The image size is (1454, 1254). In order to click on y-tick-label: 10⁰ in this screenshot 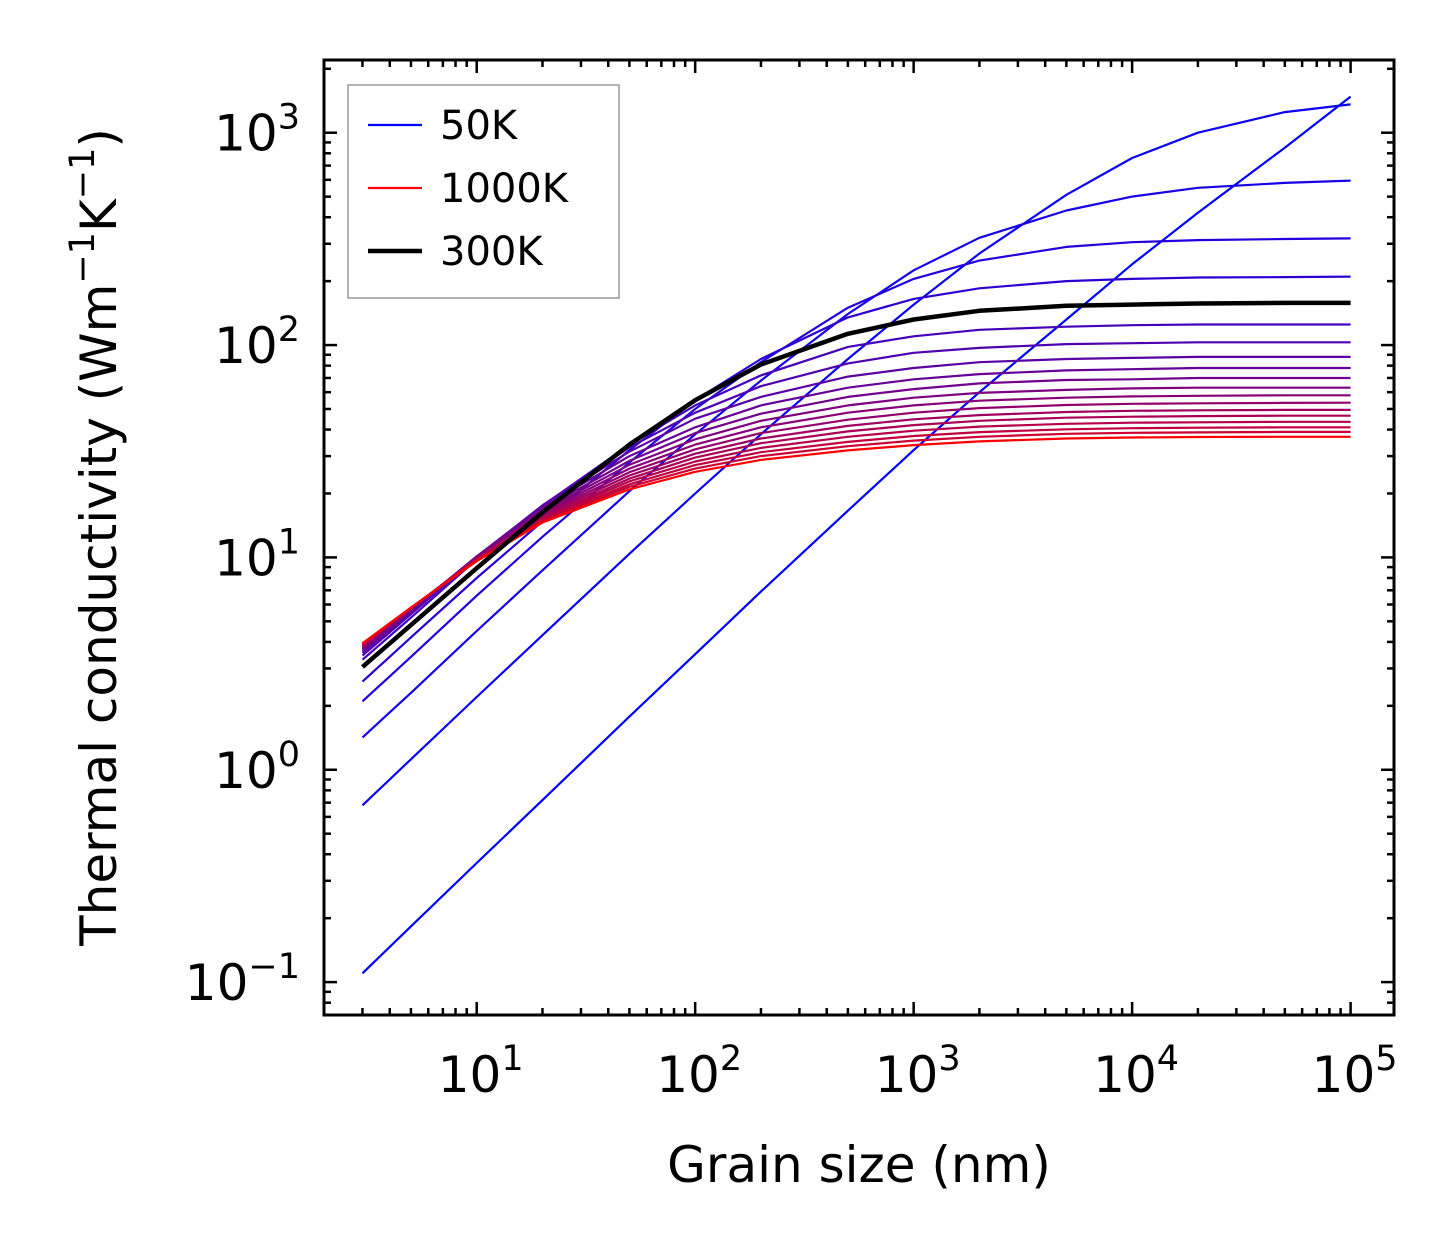, I will do `click(257, 767)`.